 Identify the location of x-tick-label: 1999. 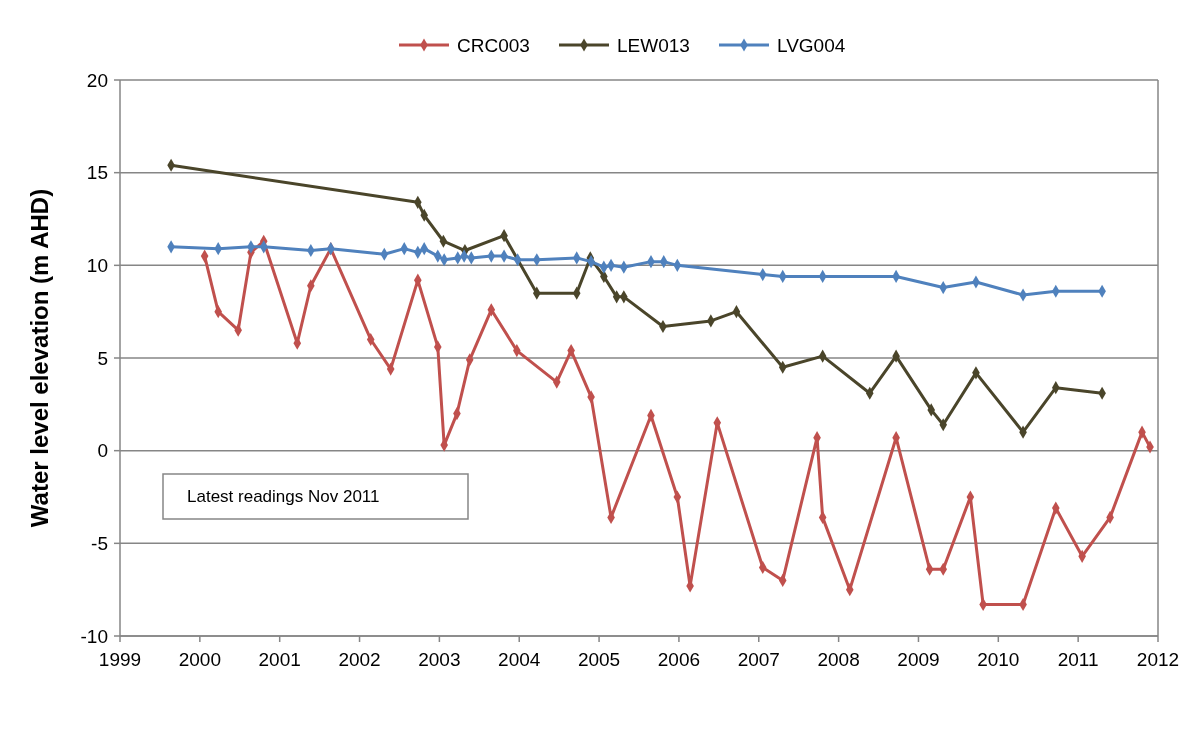
(120, 659).